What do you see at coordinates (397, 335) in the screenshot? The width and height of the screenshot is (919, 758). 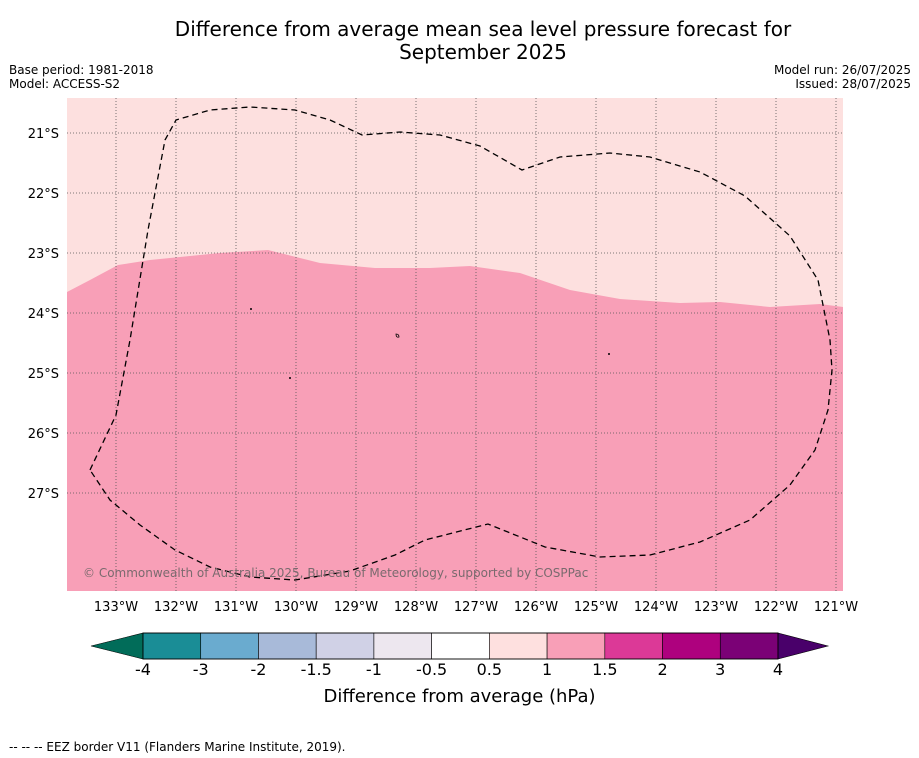 I see `island-outline` at bounding box center [397, 335].